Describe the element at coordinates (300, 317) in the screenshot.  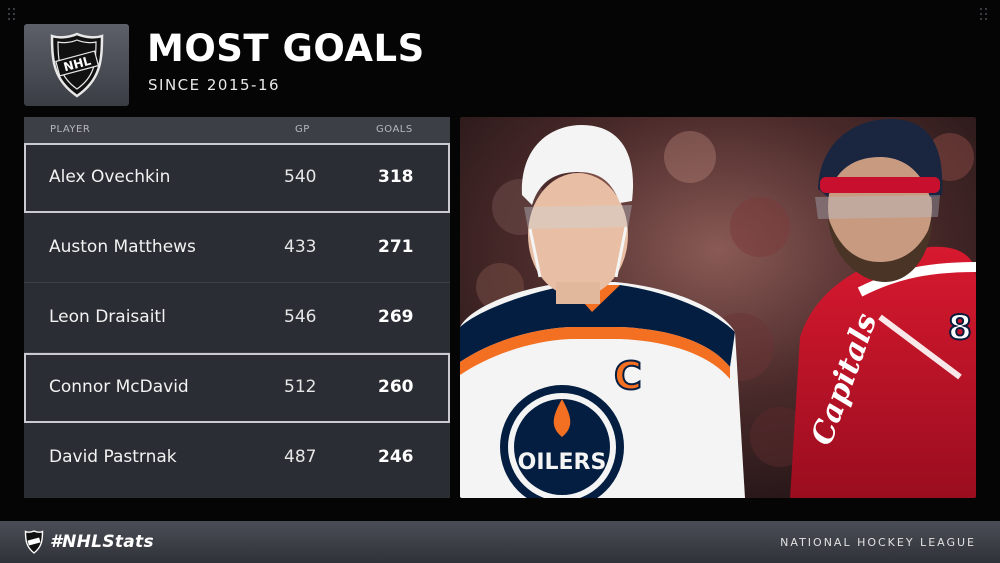
I see `games-played: 546` at that location.